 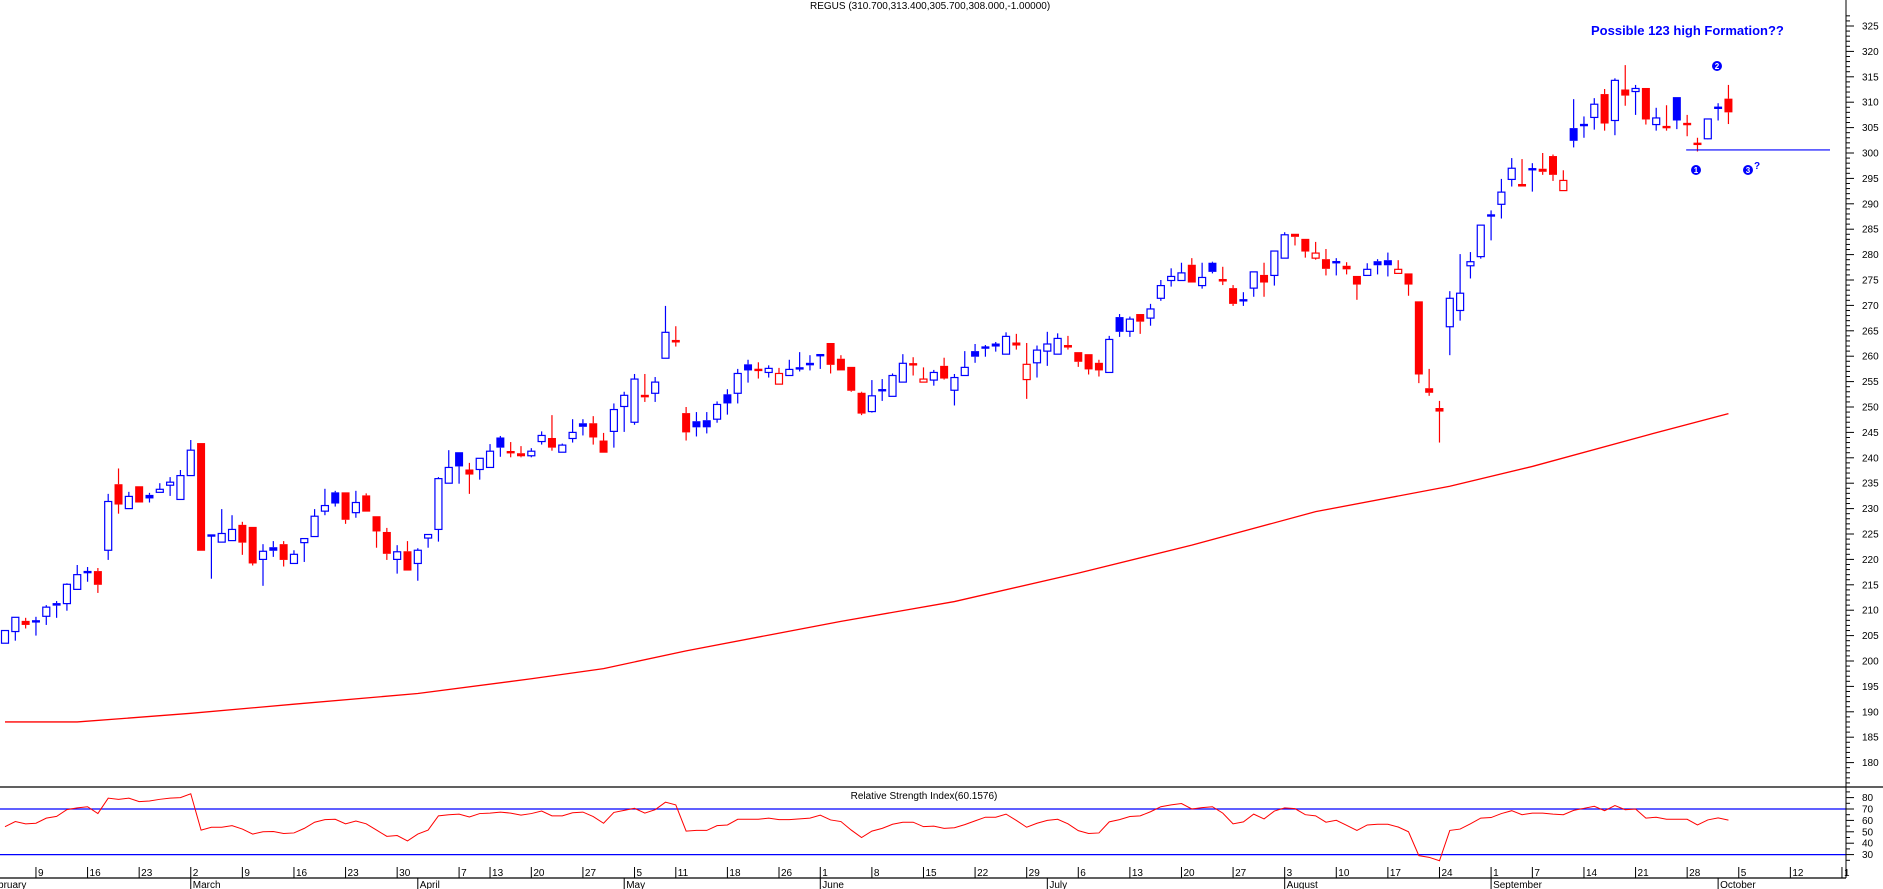 I want to click on month-tick-label: August, so click(x=1302, y=884).